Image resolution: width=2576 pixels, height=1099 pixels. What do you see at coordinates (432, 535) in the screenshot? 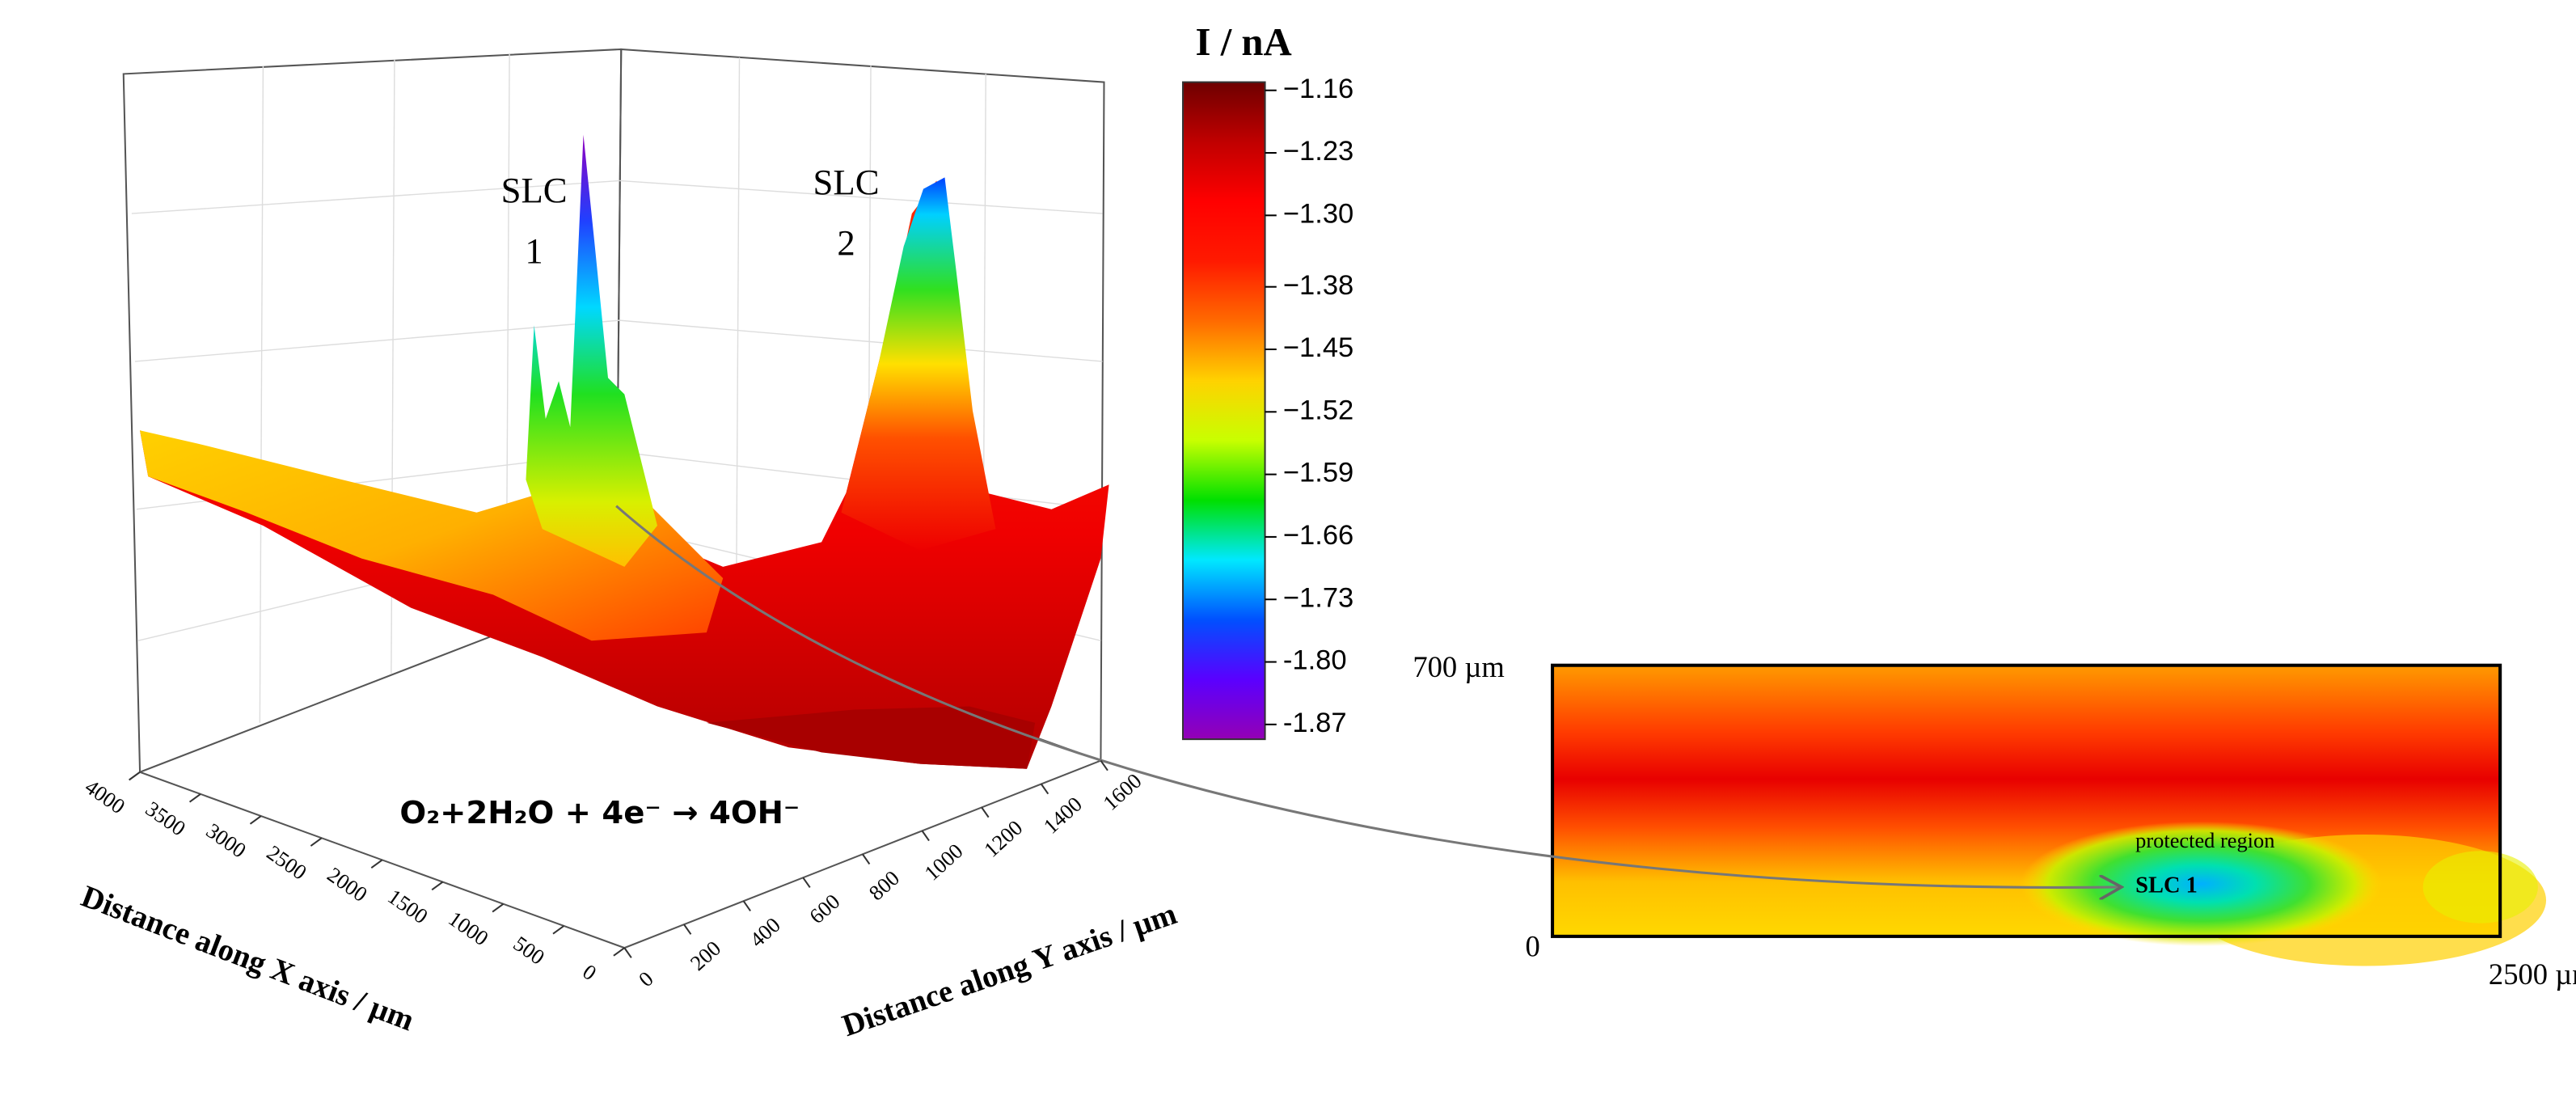
I see `surface-ridge` at bounding box center [432, 535].